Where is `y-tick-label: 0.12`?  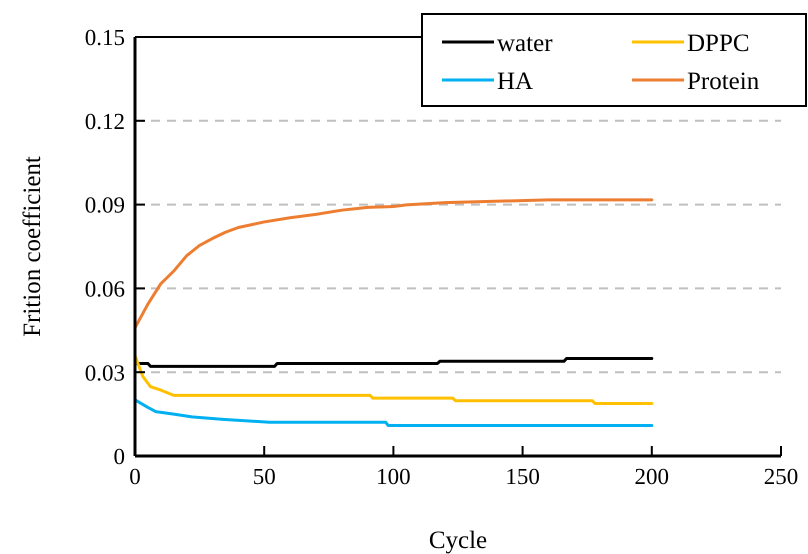
y-tick-label: 0.12 is located at coordinates (104, 121).